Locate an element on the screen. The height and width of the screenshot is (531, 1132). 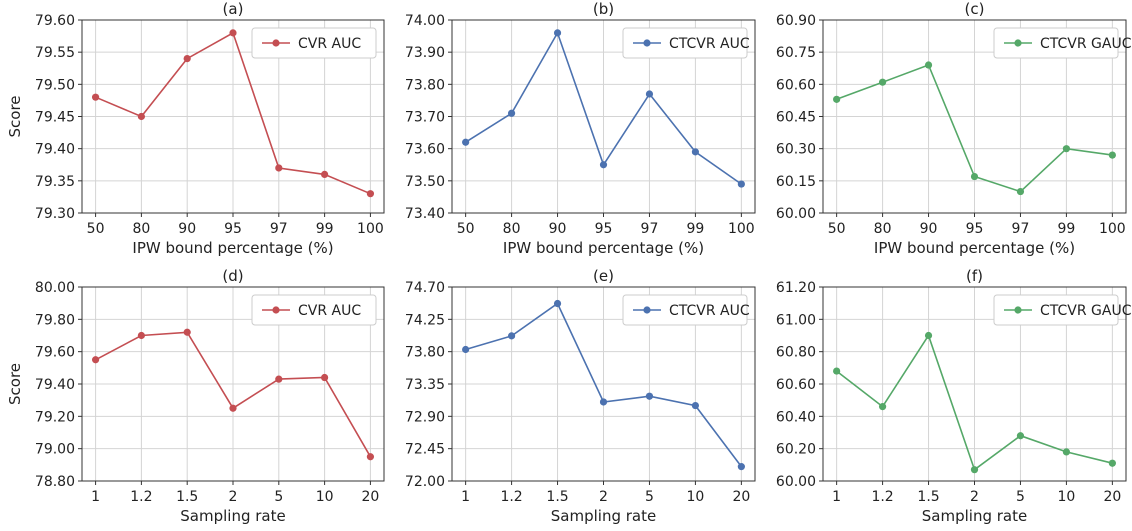
y-tick-label: 61.20 is located at coordinates (796, 288).